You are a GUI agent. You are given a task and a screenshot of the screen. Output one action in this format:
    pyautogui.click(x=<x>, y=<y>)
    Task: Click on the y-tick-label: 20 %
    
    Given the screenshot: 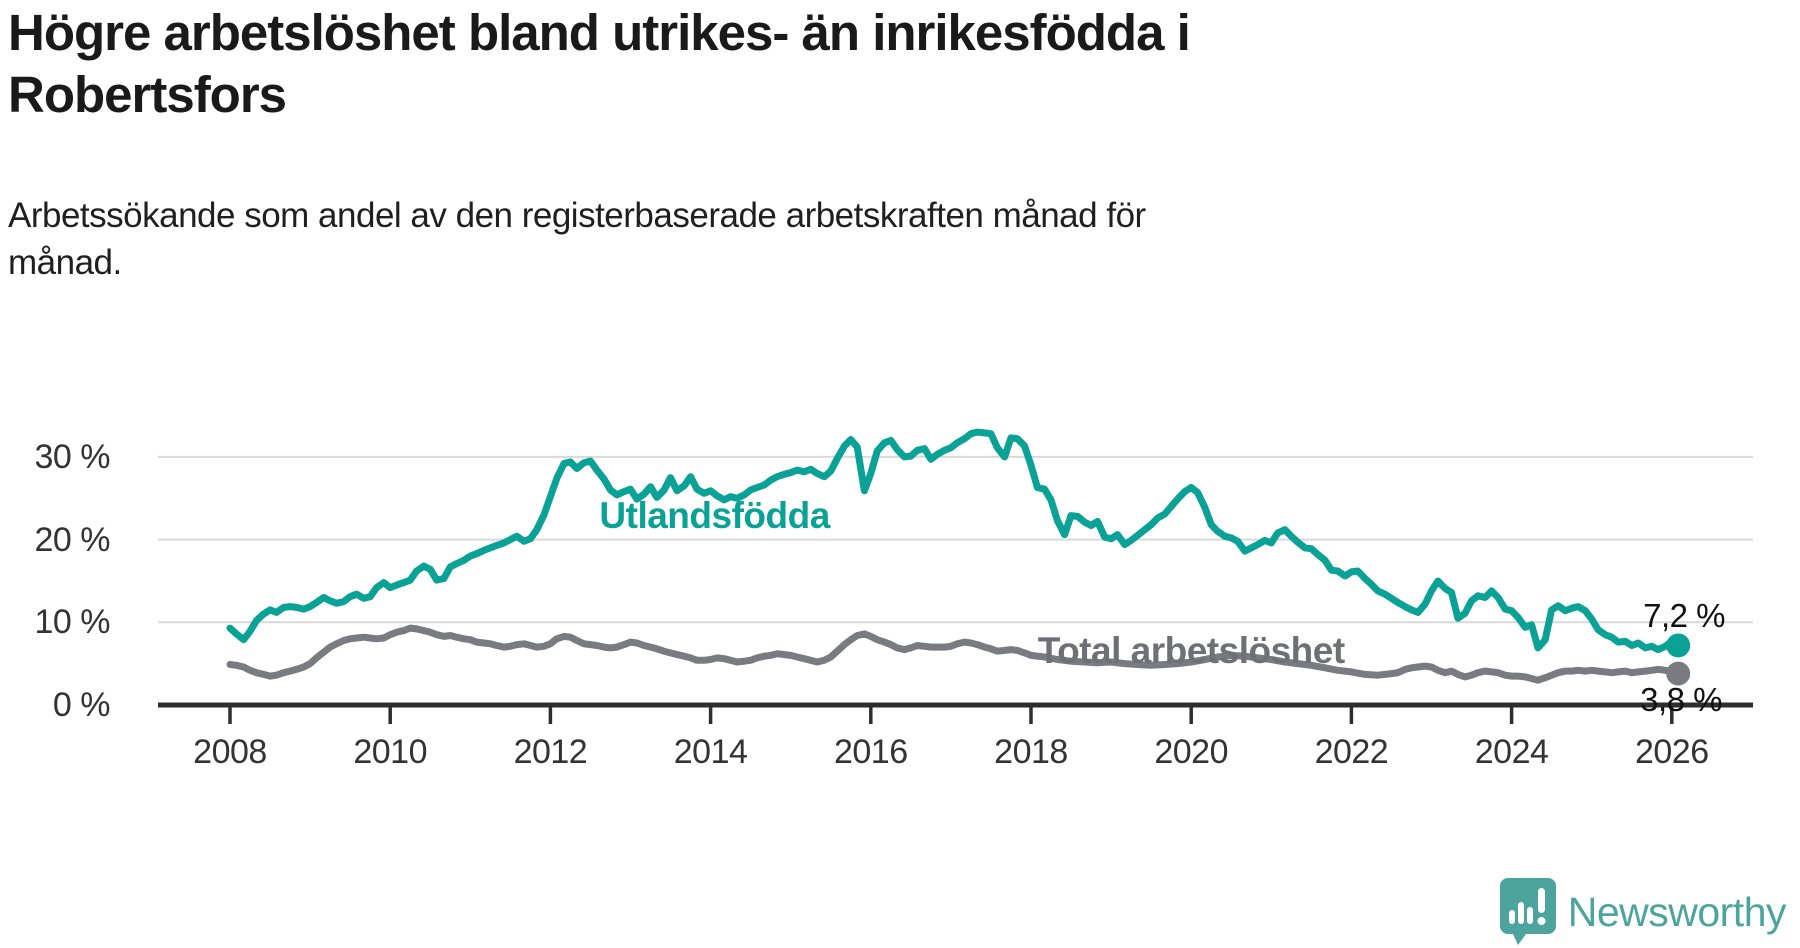 What is the action you would take?
    pyautogui.click(x=72, y=539)
    